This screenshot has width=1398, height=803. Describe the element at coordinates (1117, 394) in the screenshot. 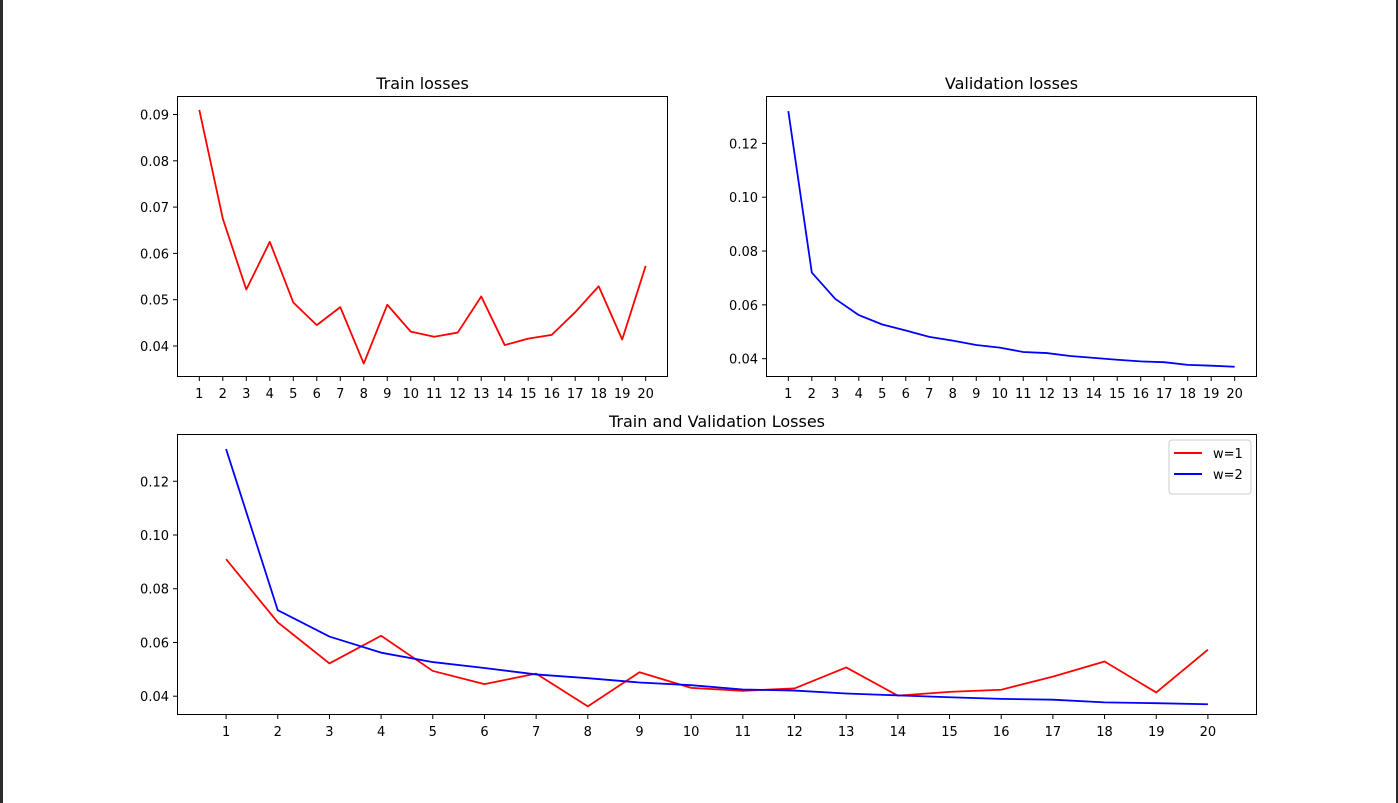

I see `x-tick-label-val-15: 15` at that location.